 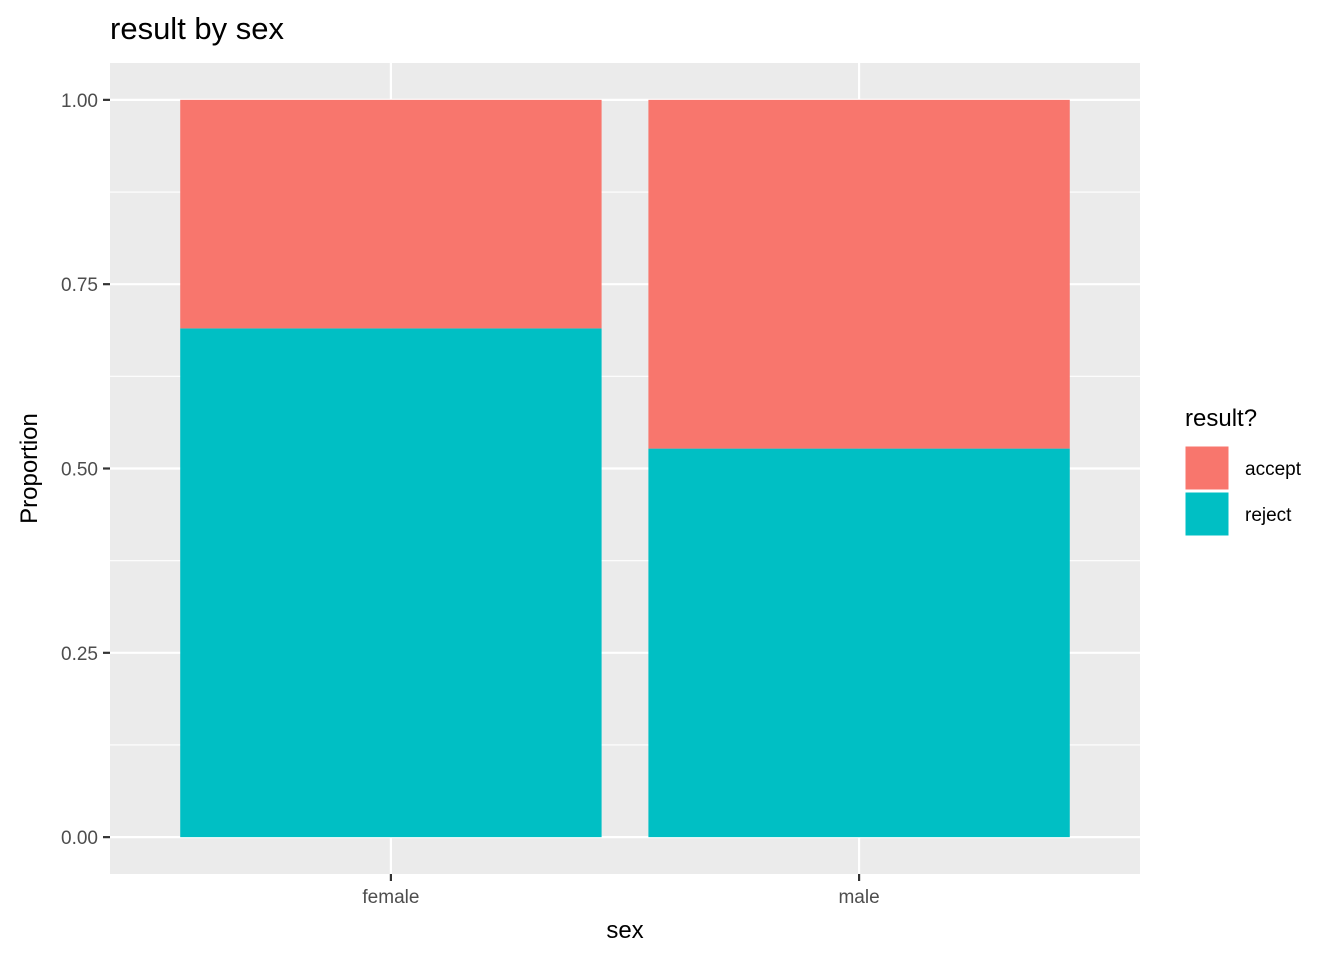 What do you see at coordinates (859, 643) in the screenshot?
I see `bar-reject-male` at bounding box center [859, 643].